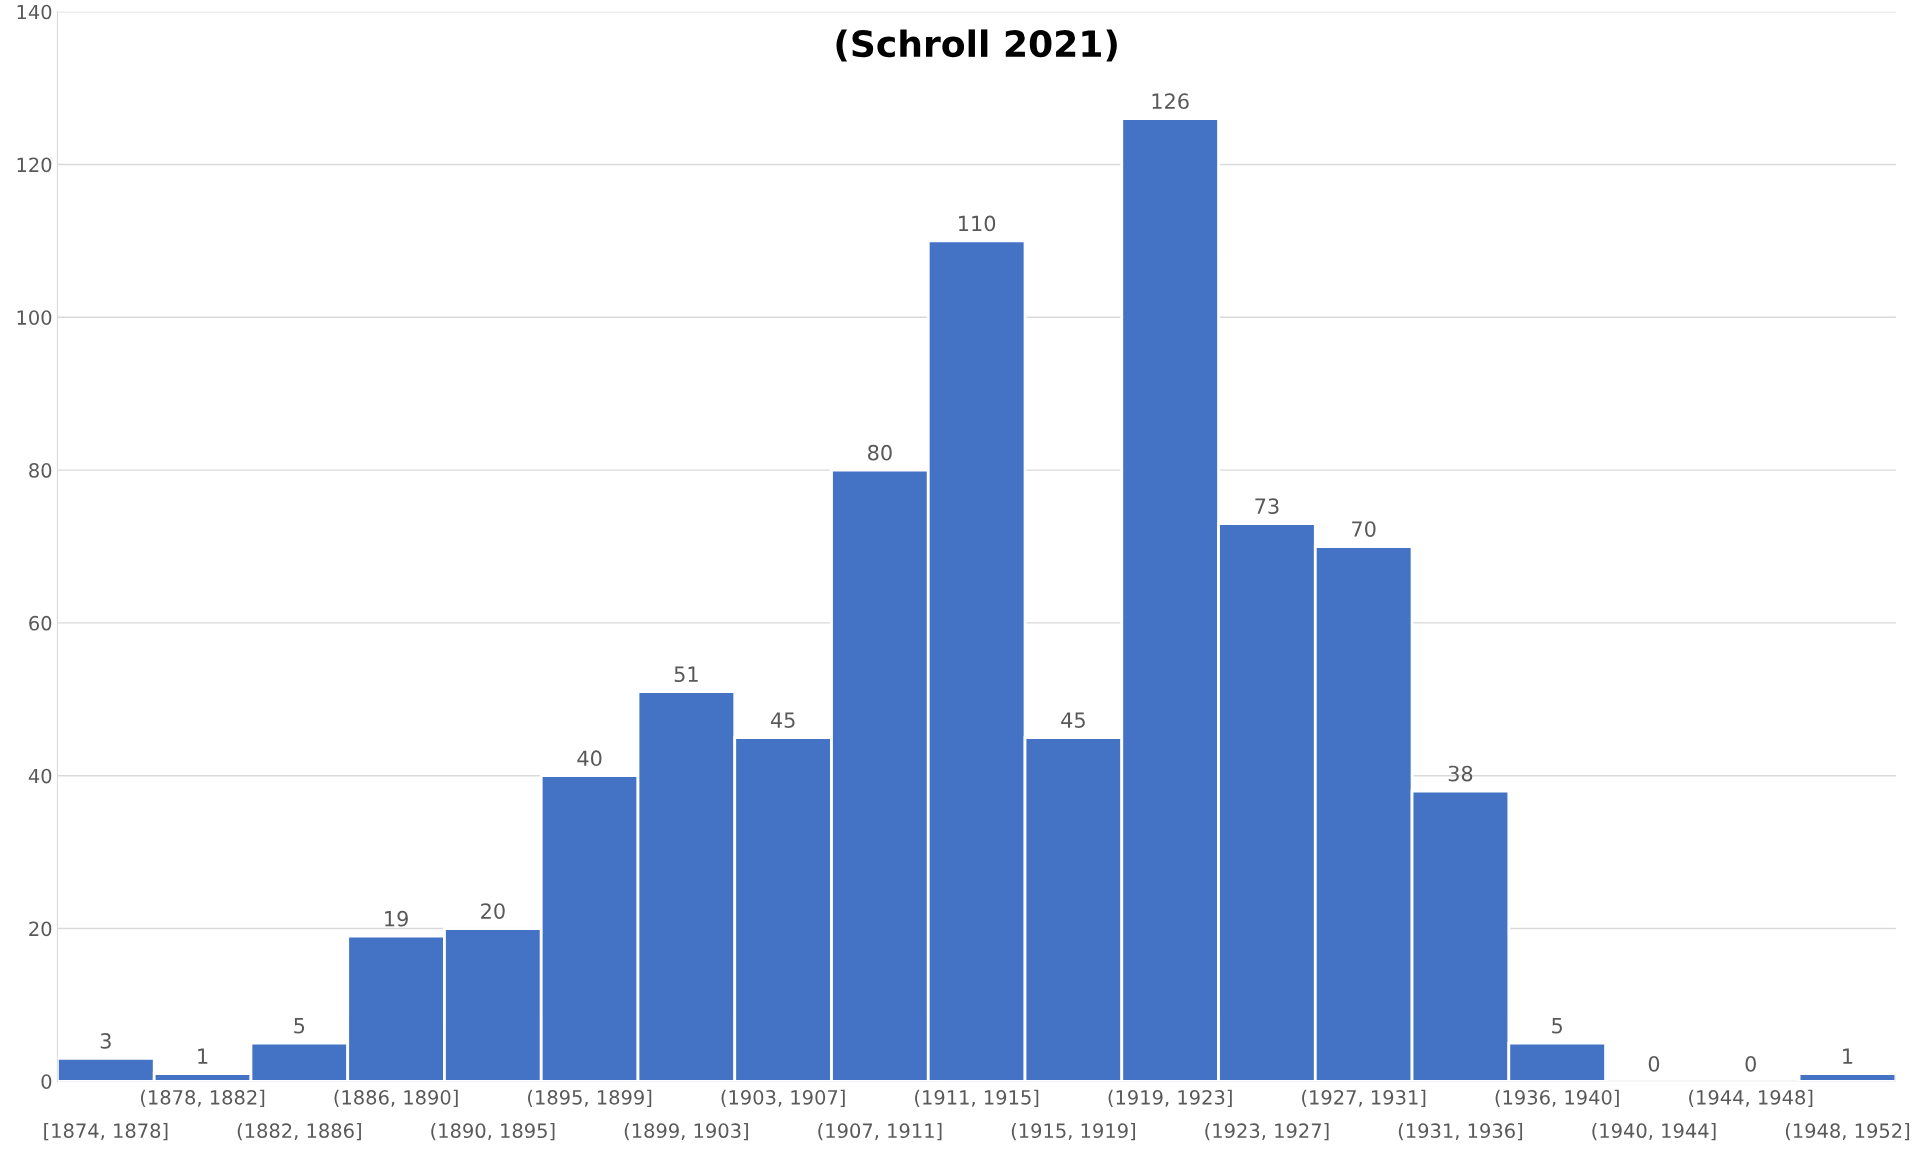 The image size is (1915, 1169). Describe the element at coordinates (396, 1098) in the screenshot. I see `x-tick-label: (1886, 1890]` at that location.